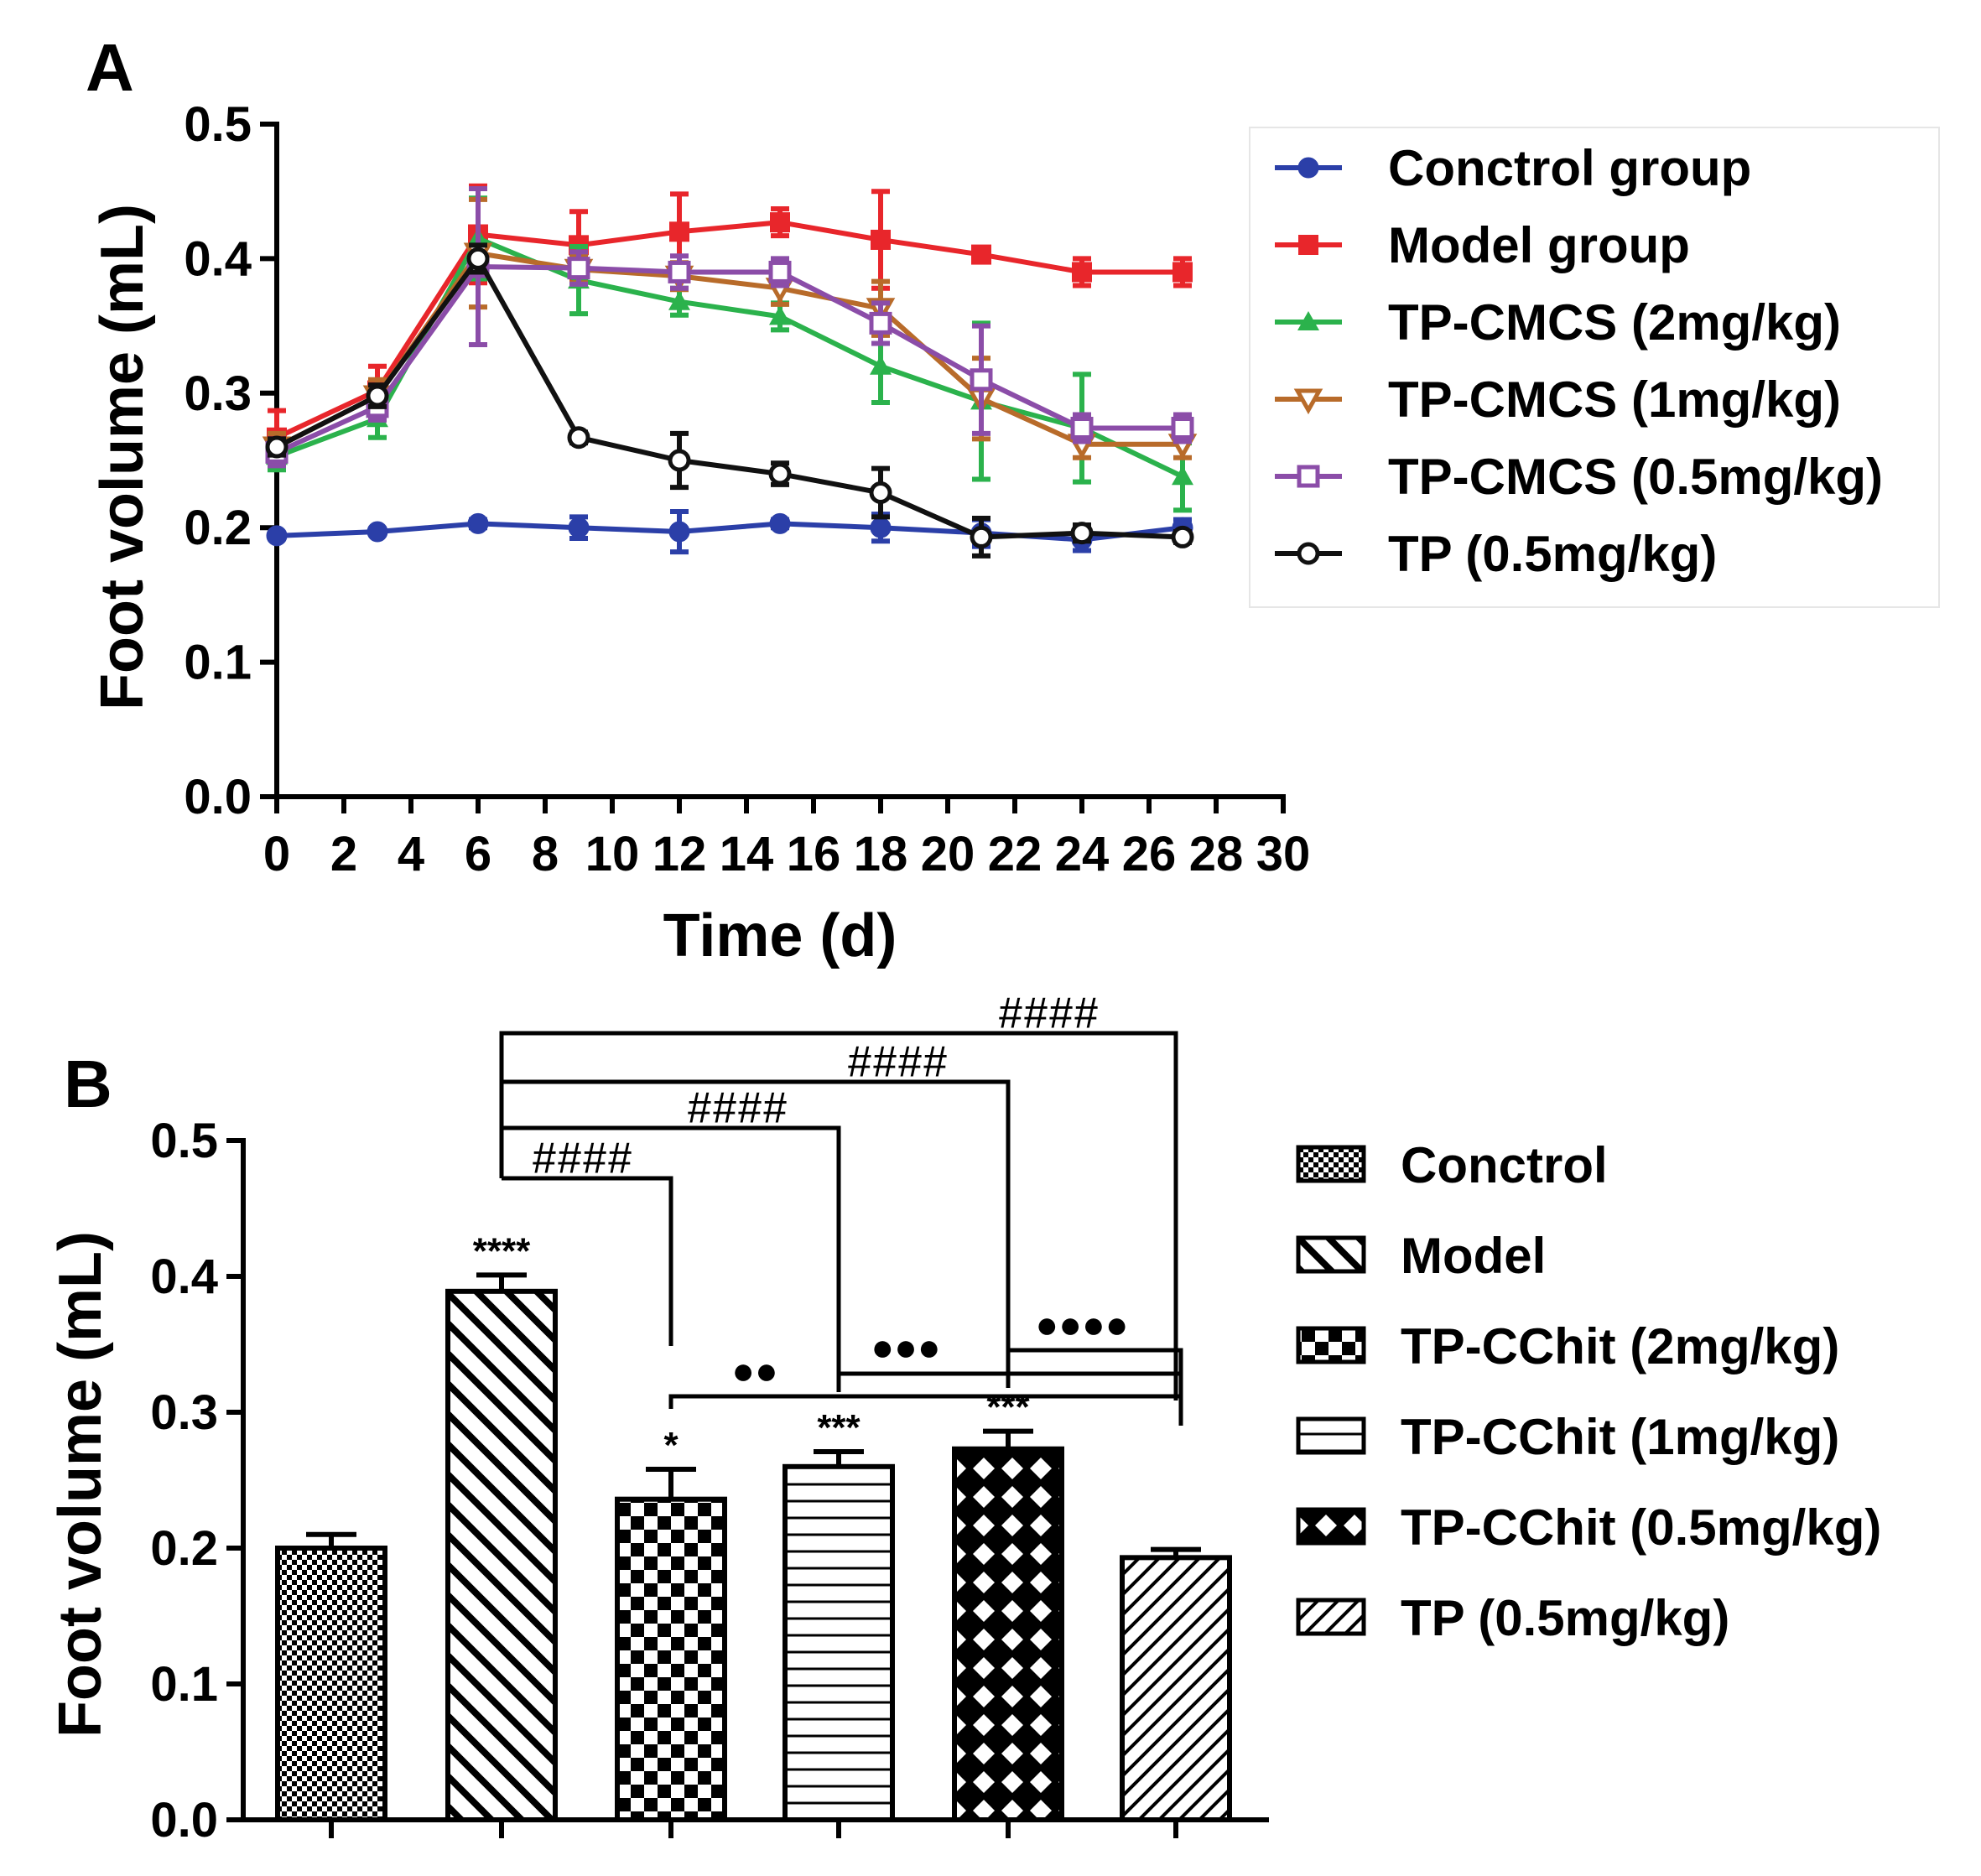 Image resolution: width=1981 pixels, height=1876 pixels. What do you see at coordinates (1176, 1688) in the screenshot?
I see `bar-tp-0-5mg-kg` at bounding box center [1176, 1688].